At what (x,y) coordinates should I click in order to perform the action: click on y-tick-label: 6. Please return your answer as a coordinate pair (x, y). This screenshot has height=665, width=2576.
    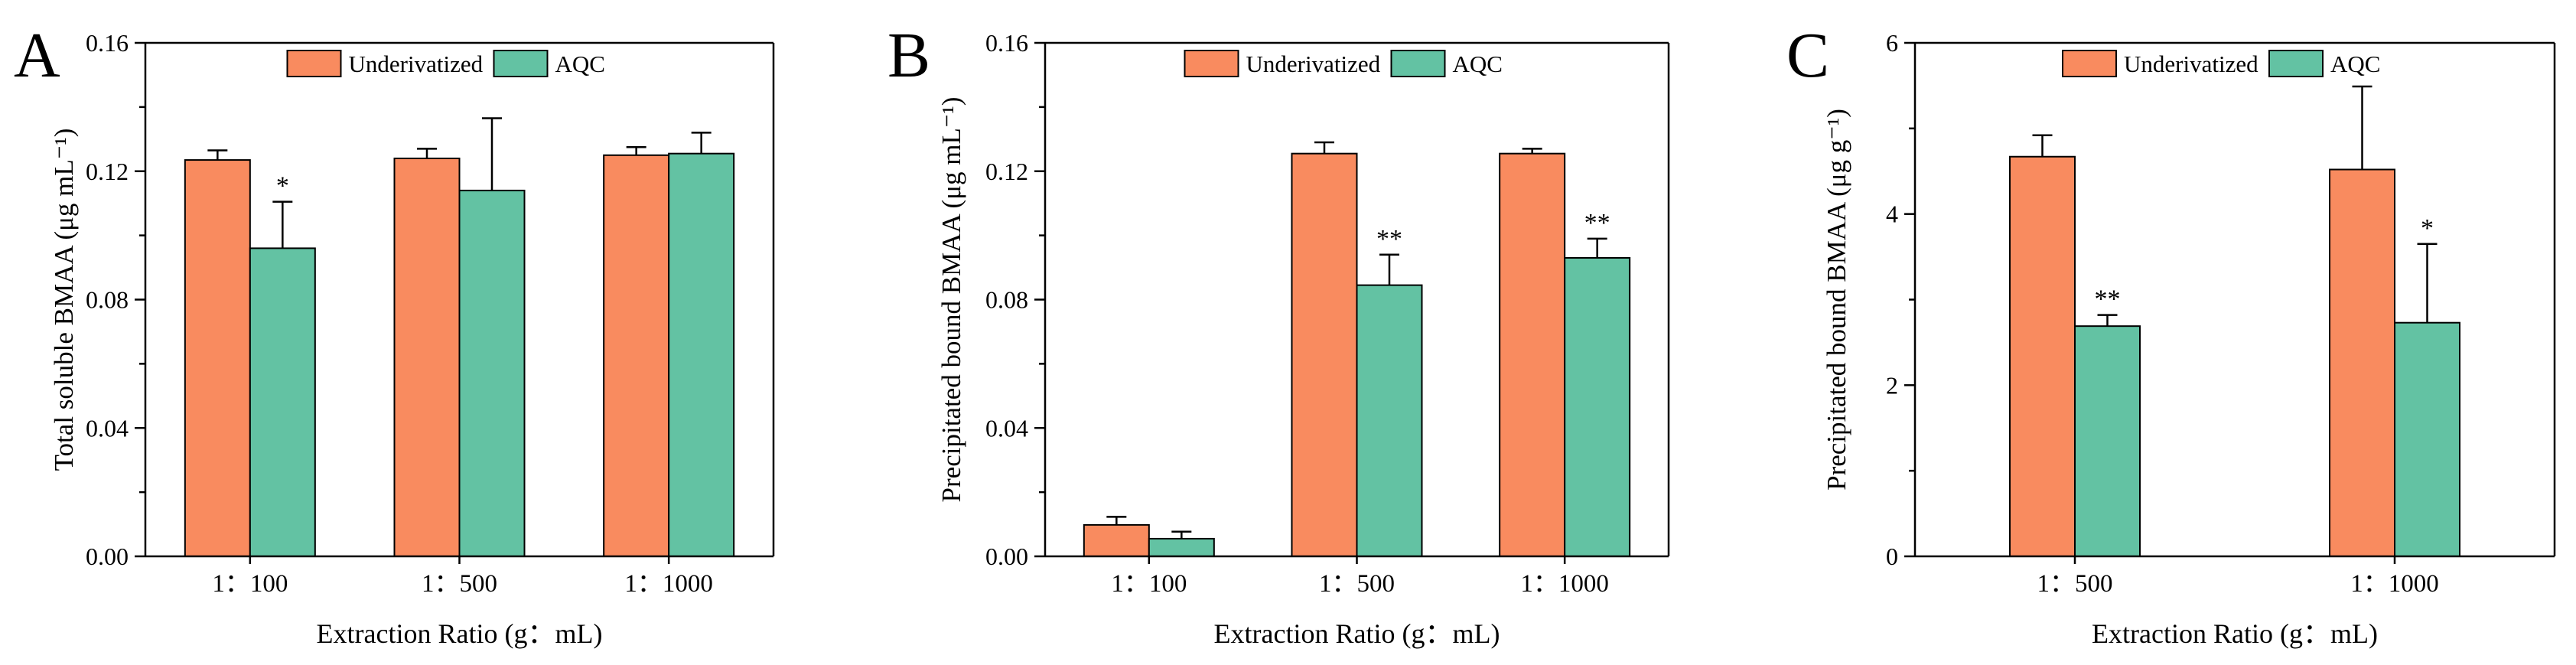
    Looking at the image, I should click on (1892, 43).